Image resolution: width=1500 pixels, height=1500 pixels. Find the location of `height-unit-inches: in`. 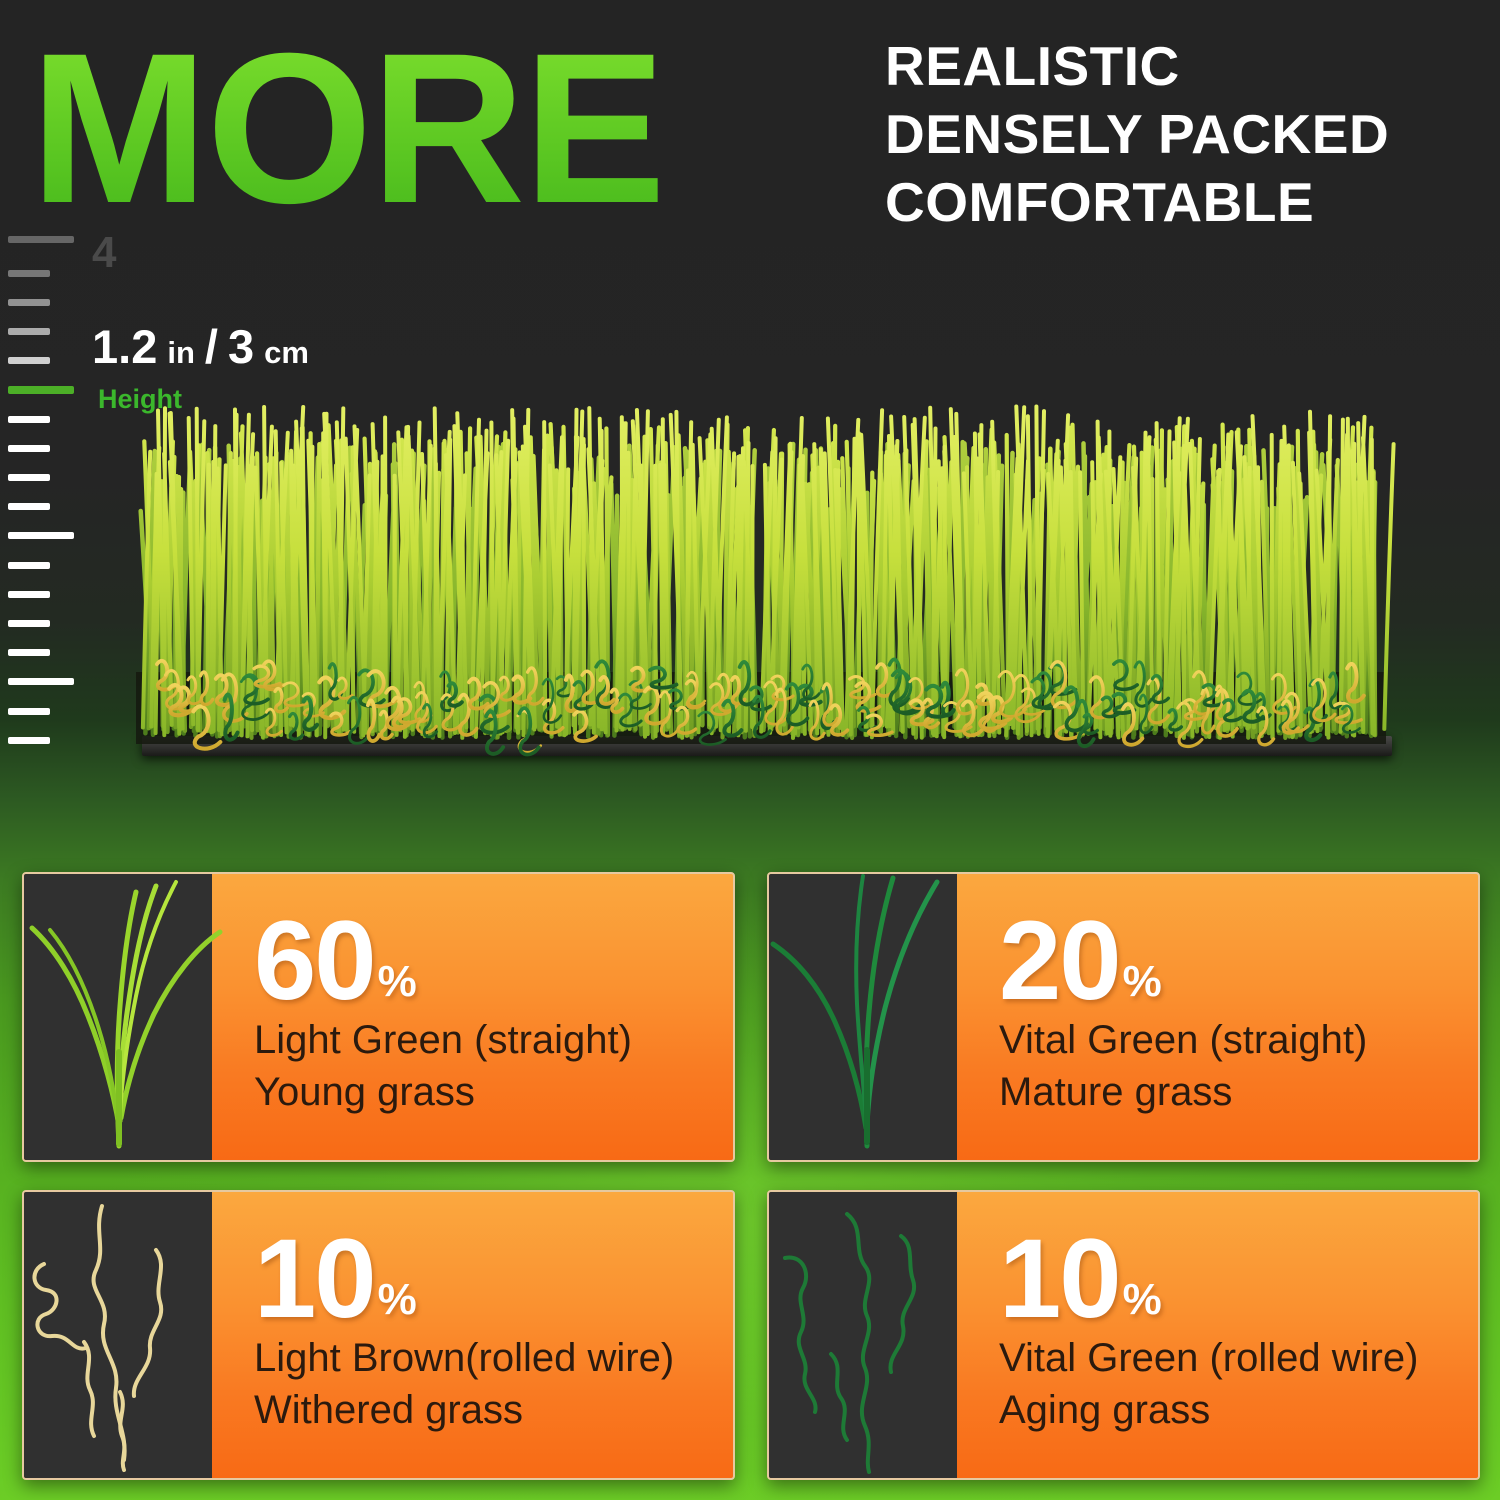

height-unit-inches: in is located at coordinates (181, 352).